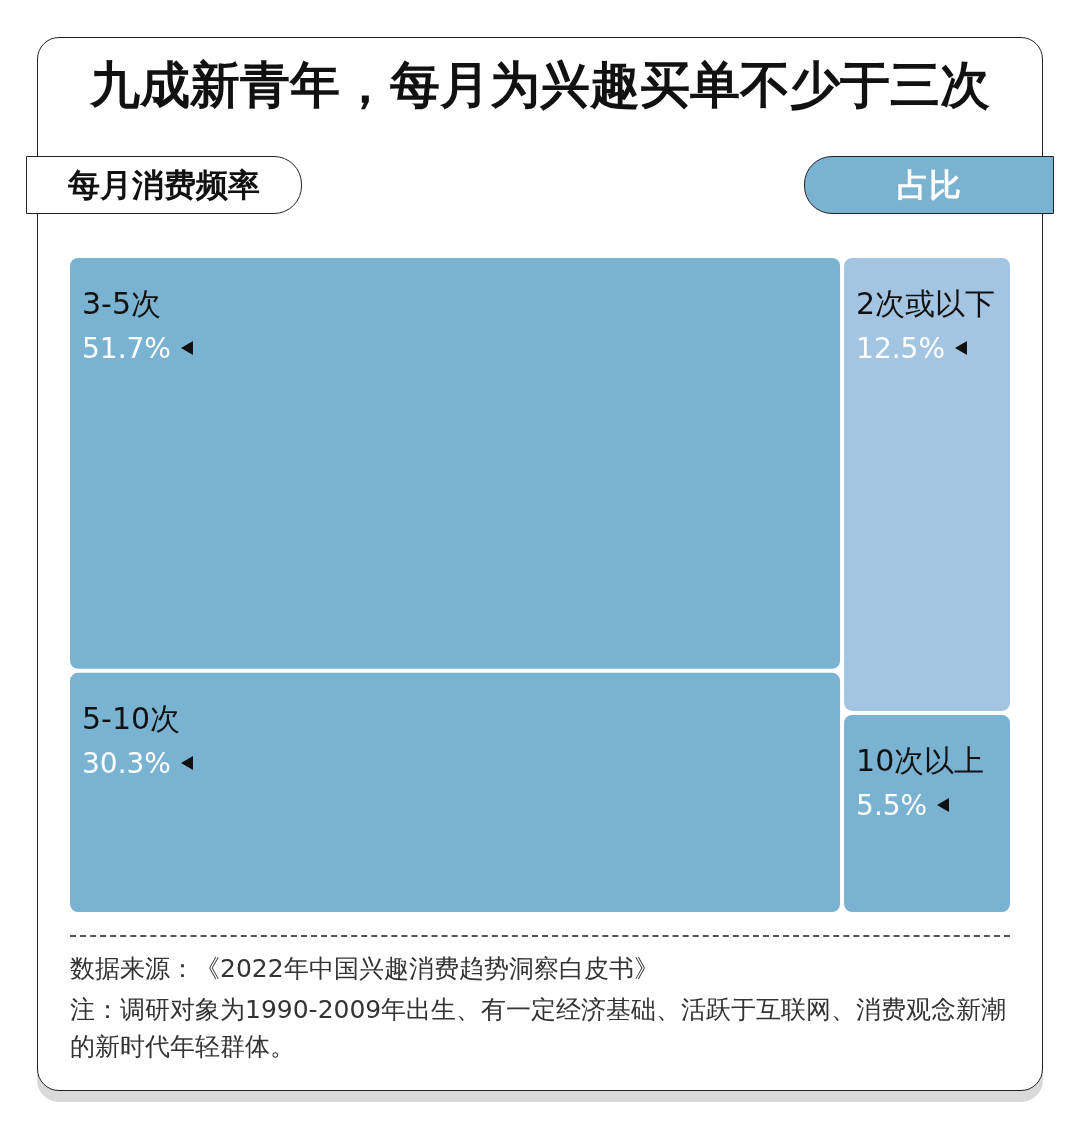  Describe the element at coordinates (929, 185) in the screenshot. I see `text: 占比` at that location.